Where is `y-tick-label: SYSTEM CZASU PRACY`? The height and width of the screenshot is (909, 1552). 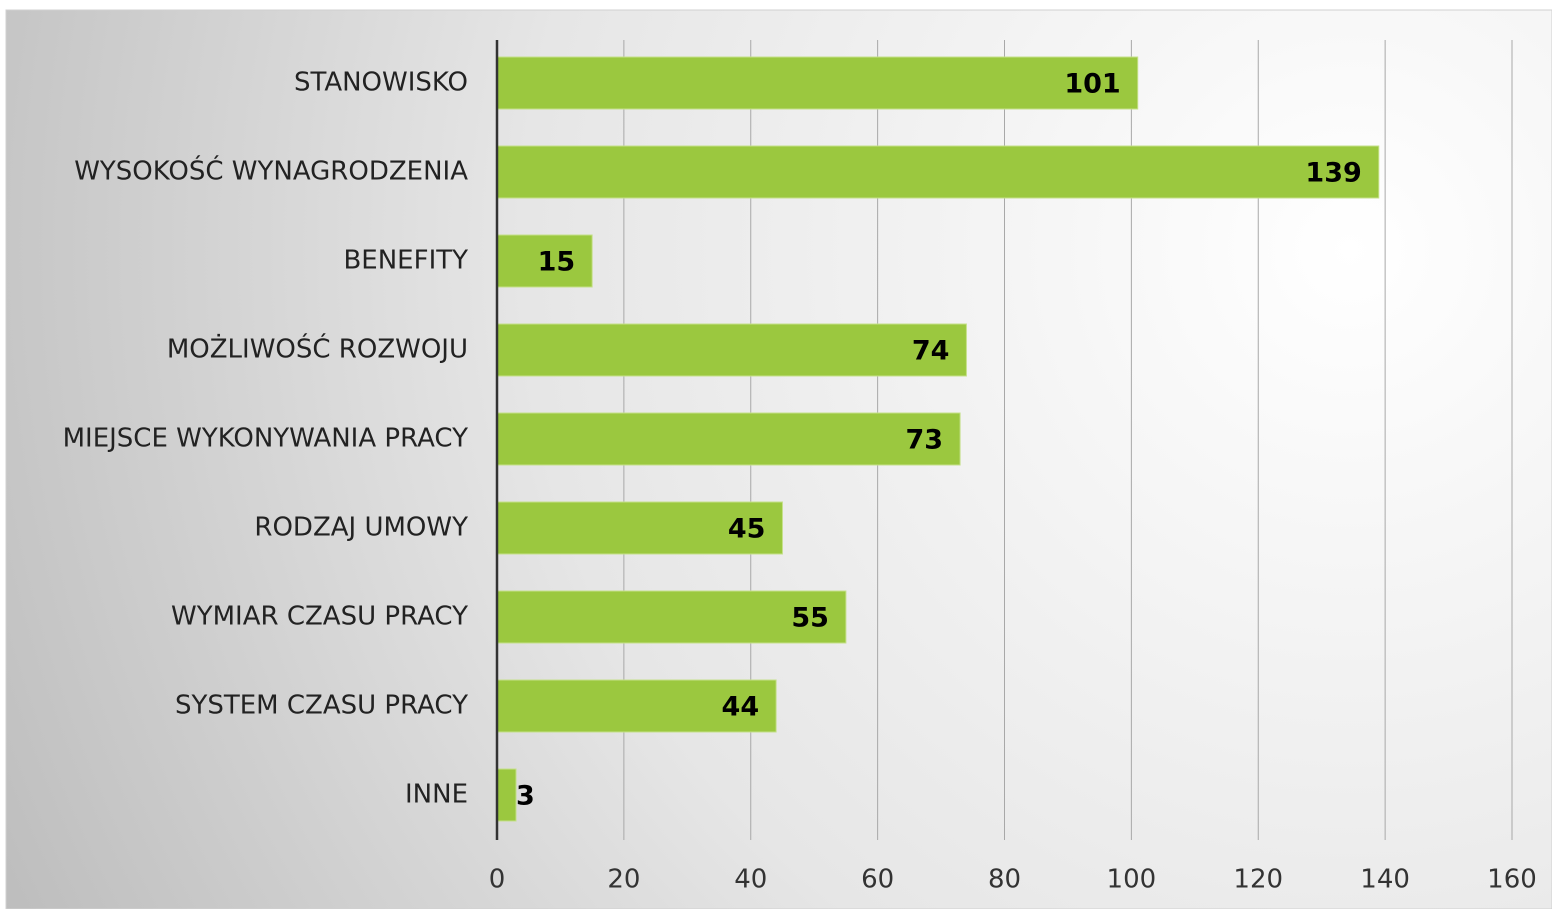 y-tick-label: SYSTEM CZASU PRACY is located at coordinates (321, 706).